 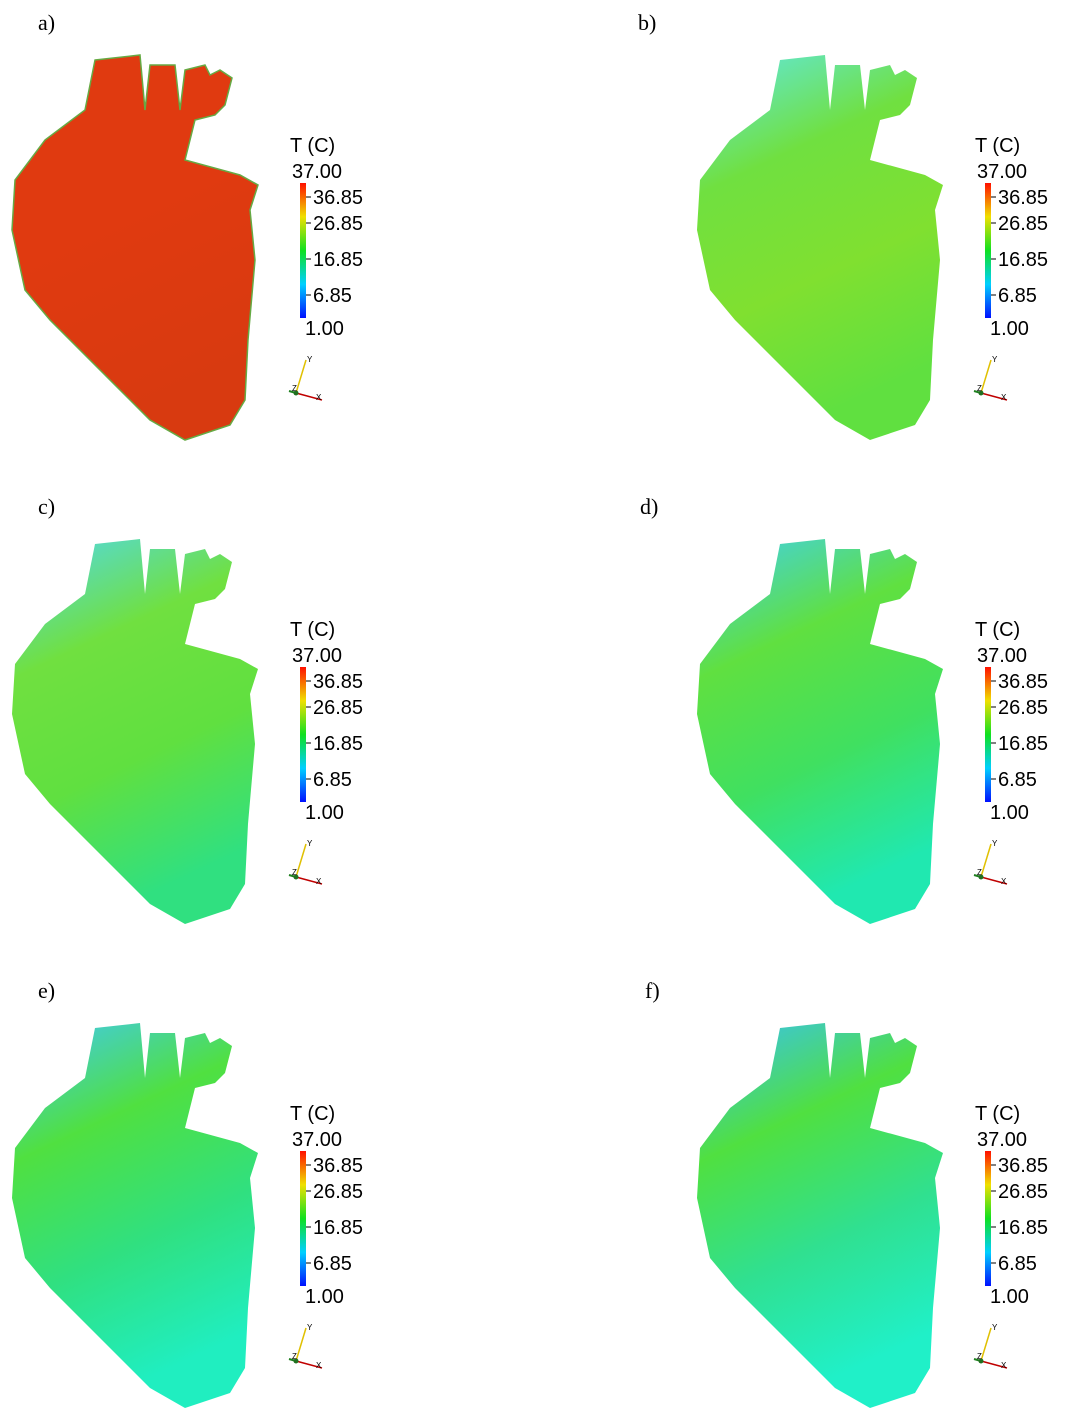 What do you see at coordinates (652, 990) in the screenshot?
I see `panel-label: f)` at bounding box center [652, 990].